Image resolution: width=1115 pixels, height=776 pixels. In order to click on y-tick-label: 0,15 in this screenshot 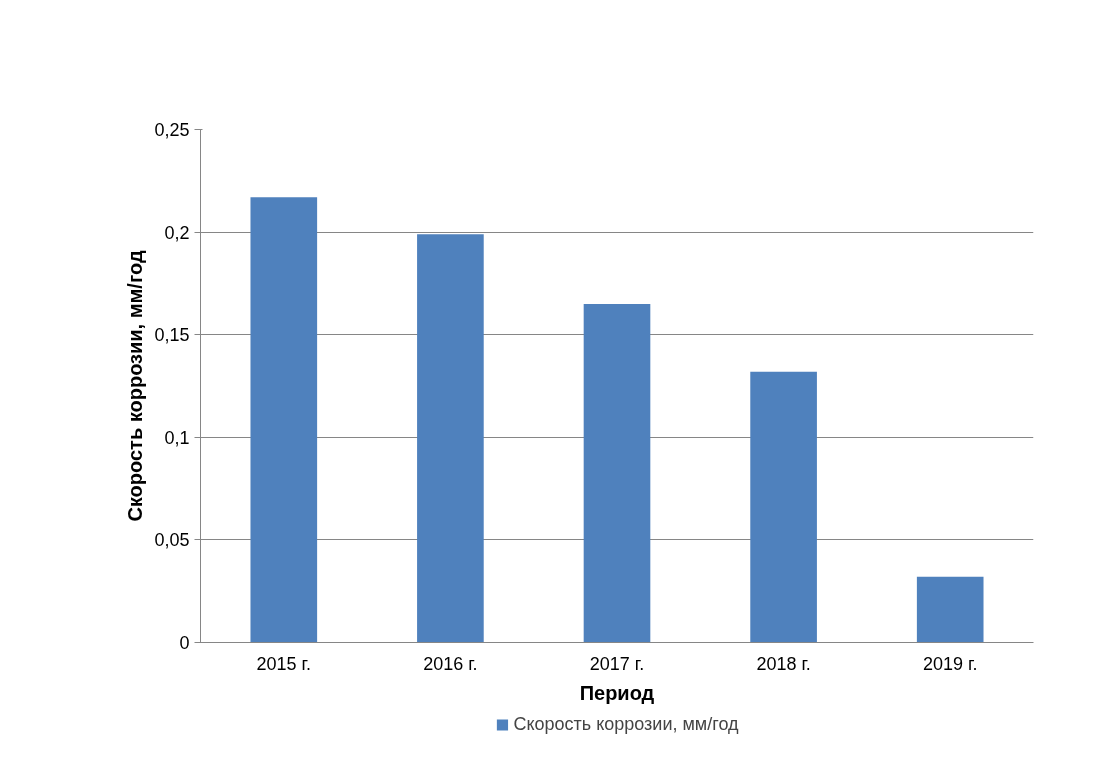, I will do `click(172, 335)`.